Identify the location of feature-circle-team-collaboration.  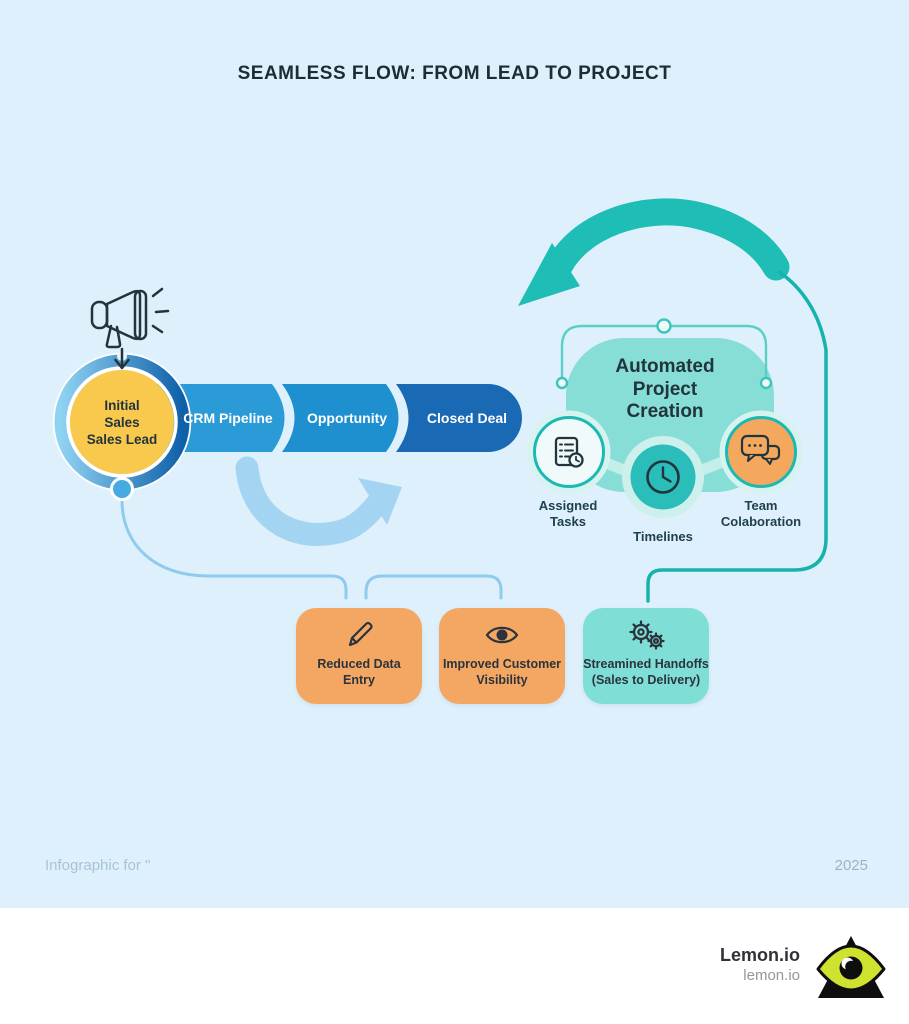
(761, 452).